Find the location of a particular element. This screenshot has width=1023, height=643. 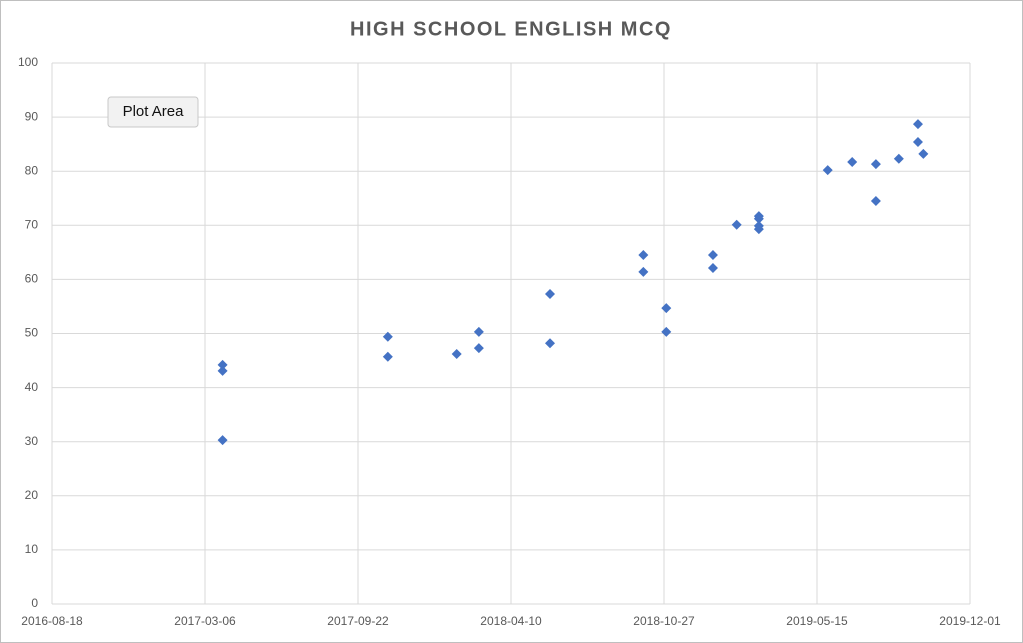

x-tick-label: 2017-09-22 is located at coordinates (358, 621).